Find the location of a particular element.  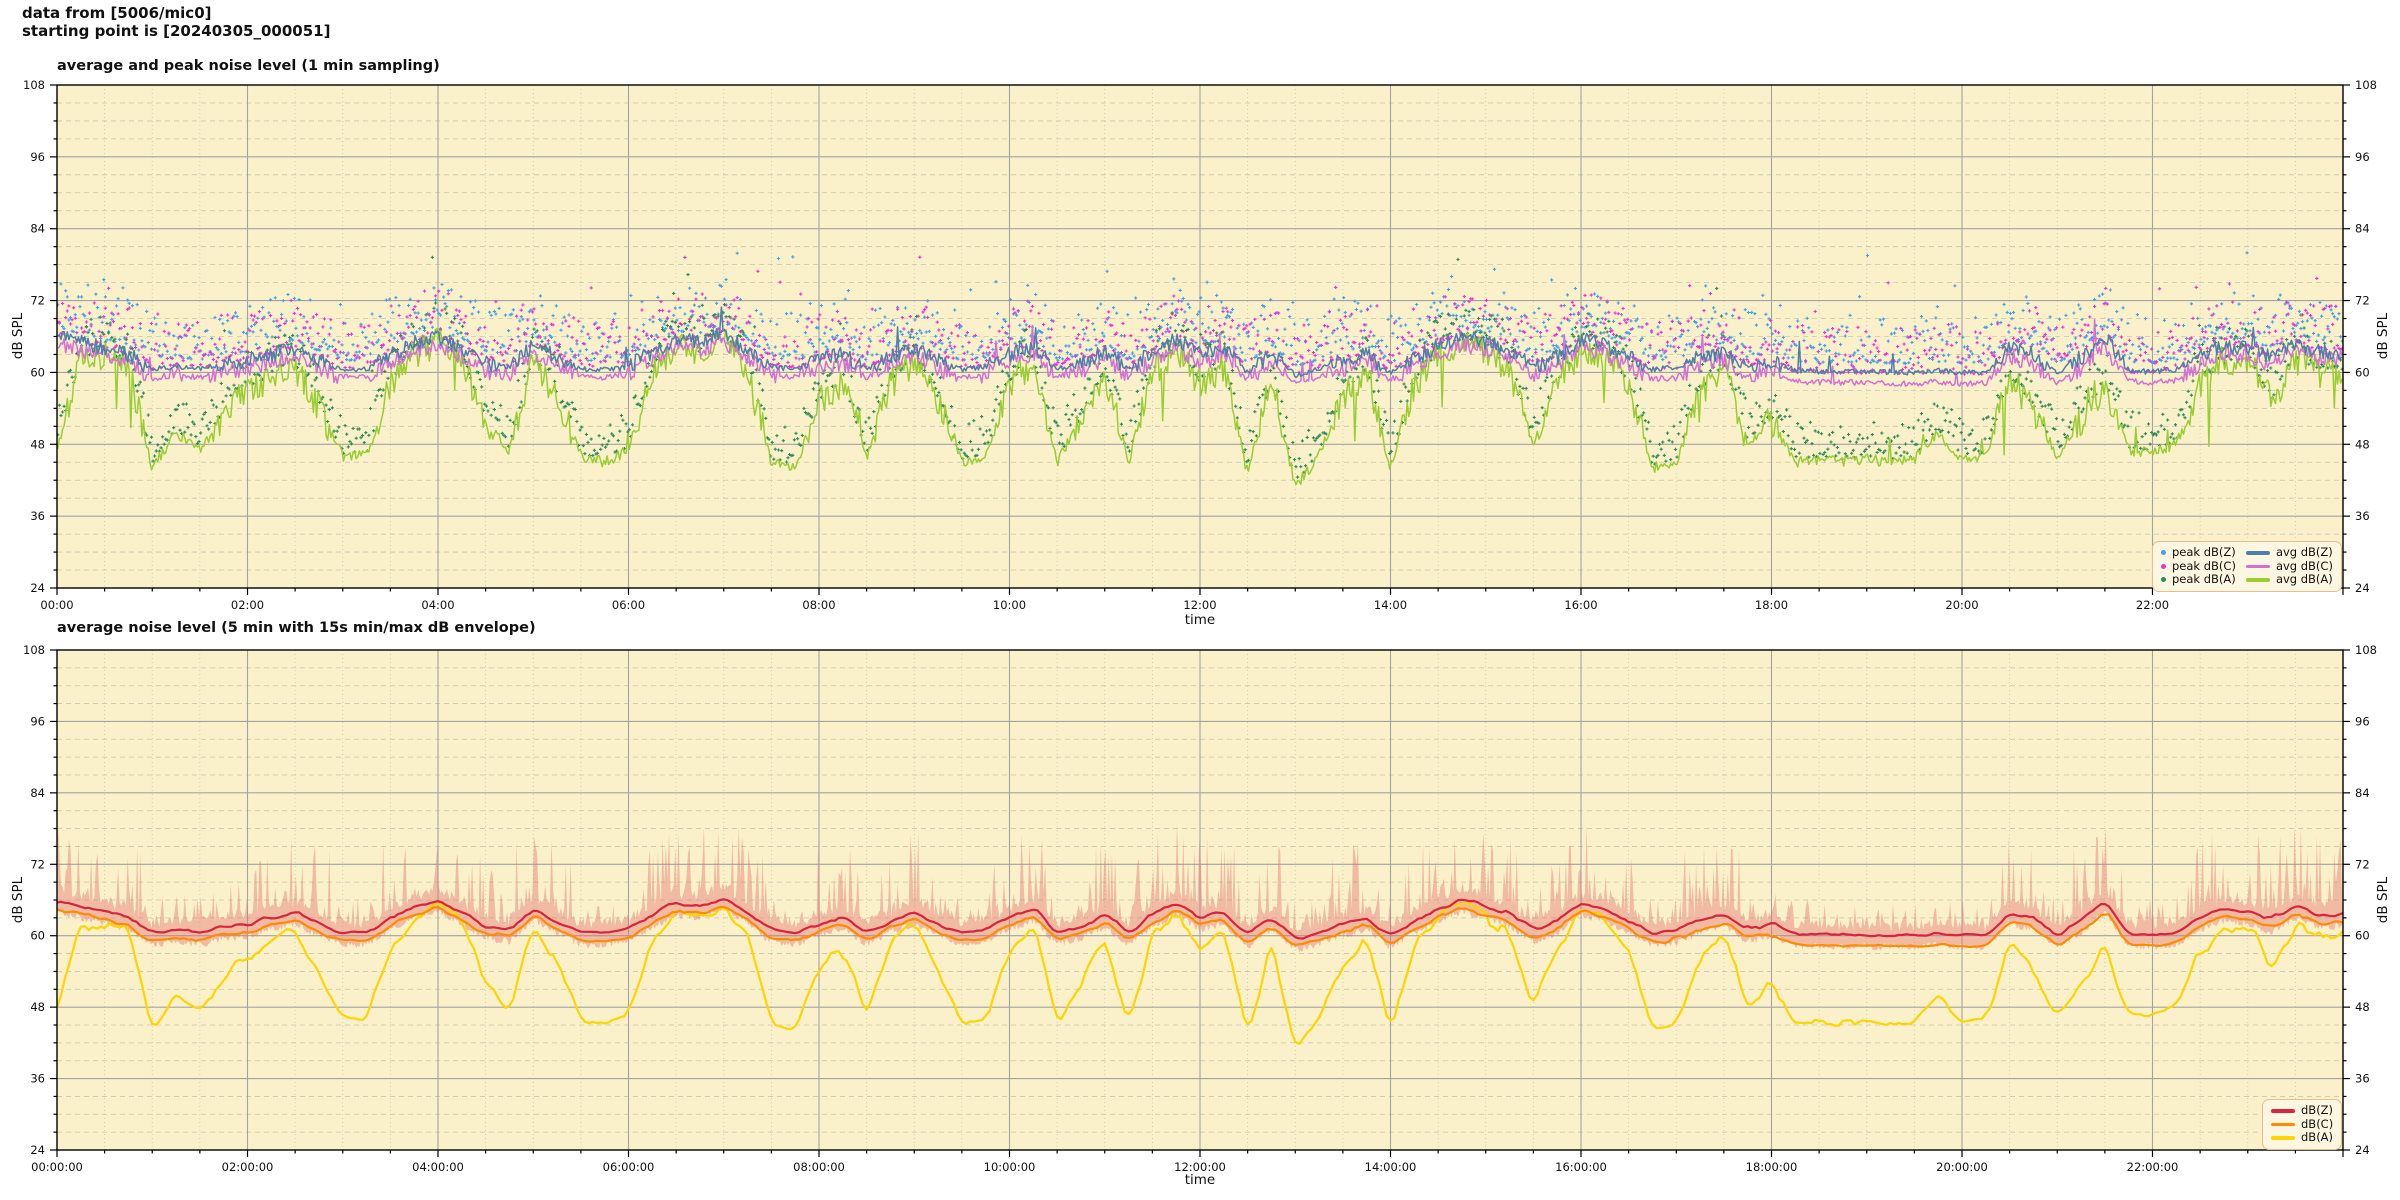

x-tick-label: 10:00 is located at coordinates (1009, 605).